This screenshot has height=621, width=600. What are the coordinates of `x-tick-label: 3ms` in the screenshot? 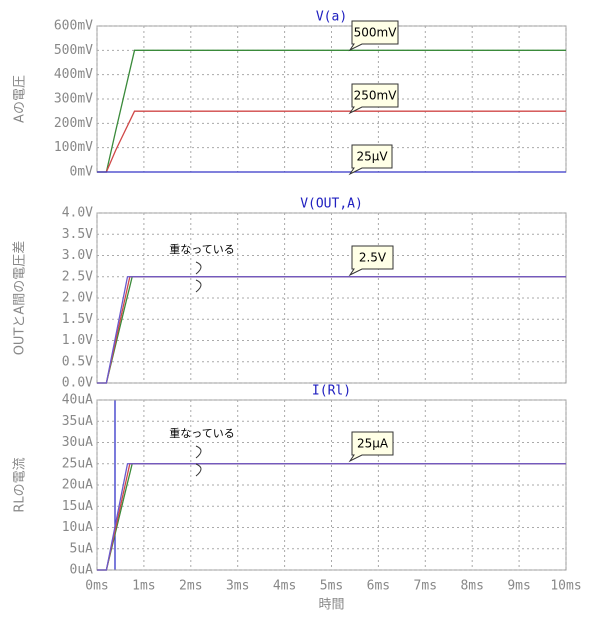 It's located at (237, 586).